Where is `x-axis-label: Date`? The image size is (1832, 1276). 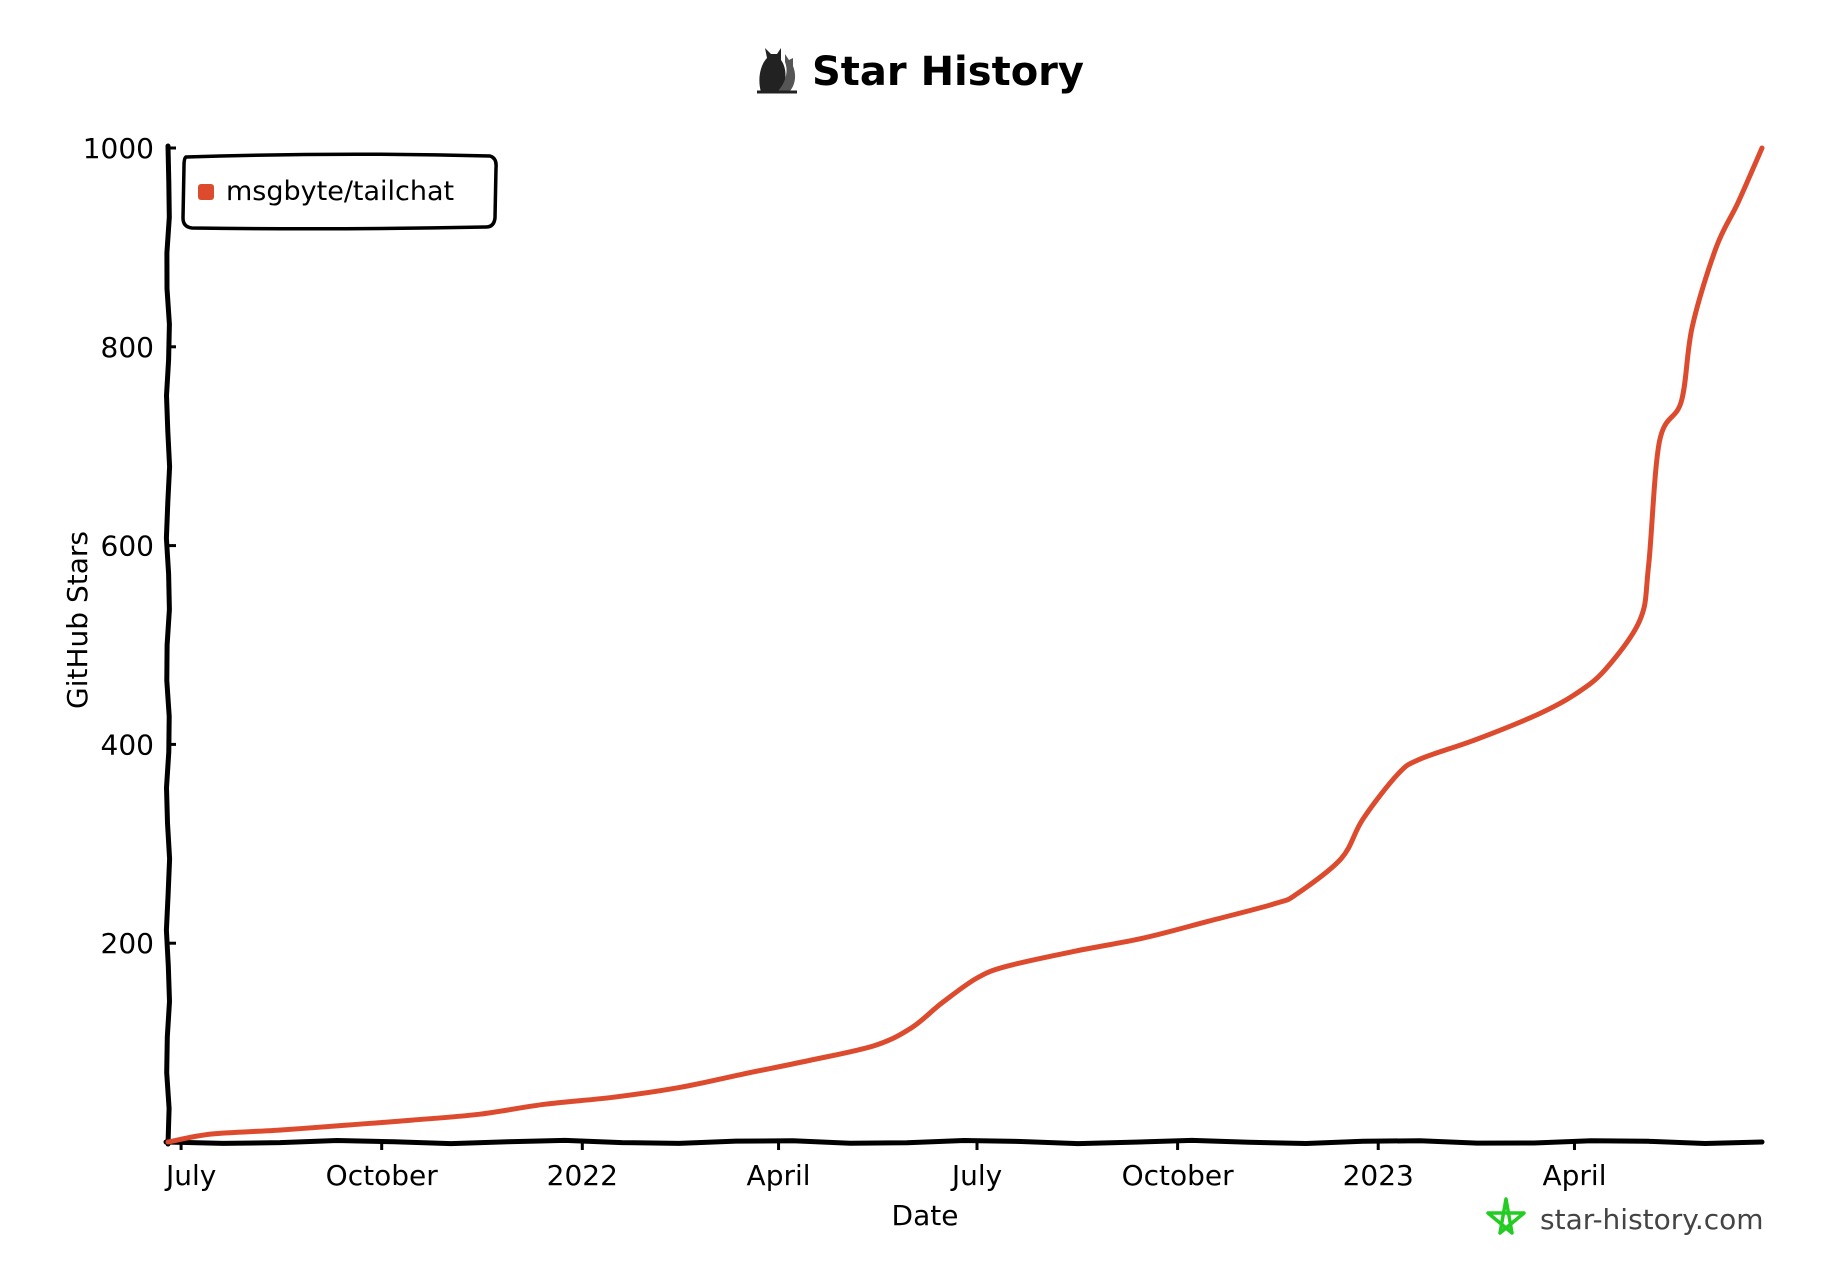 x-axis-label: Date is located at coordinates (925, 1215).